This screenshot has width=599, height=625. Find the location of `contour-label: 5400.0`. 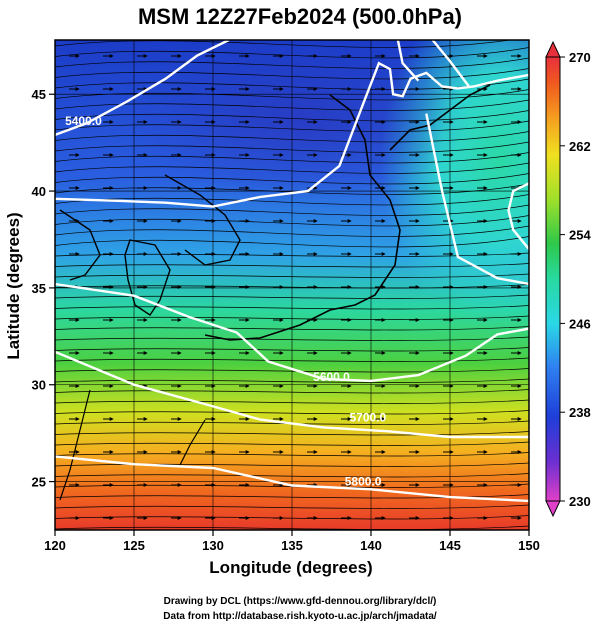

contour-label: 5400.0 is located at coordinates (83, 121).